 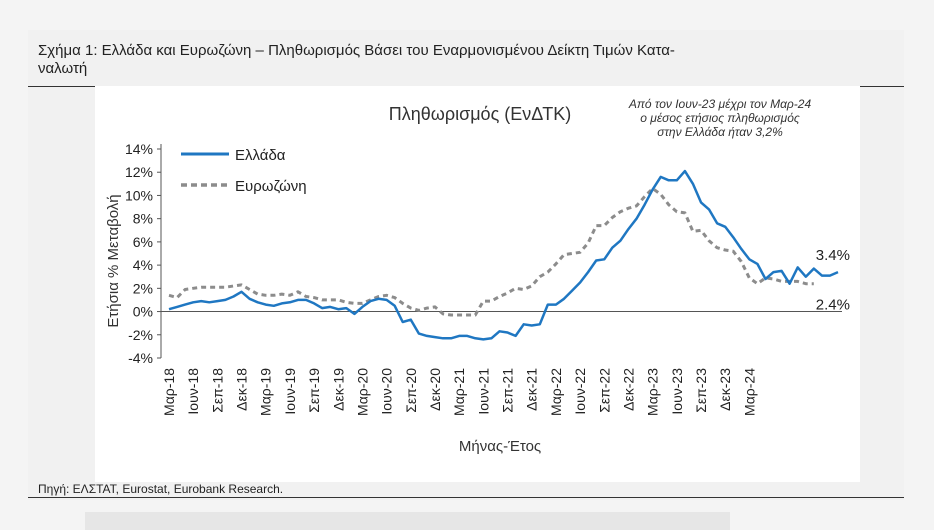 What do you see at coordinates (725, 389) in the screenshot?
I see `x-tick-label: Δεκ-23` at bounding box center [725, 389].